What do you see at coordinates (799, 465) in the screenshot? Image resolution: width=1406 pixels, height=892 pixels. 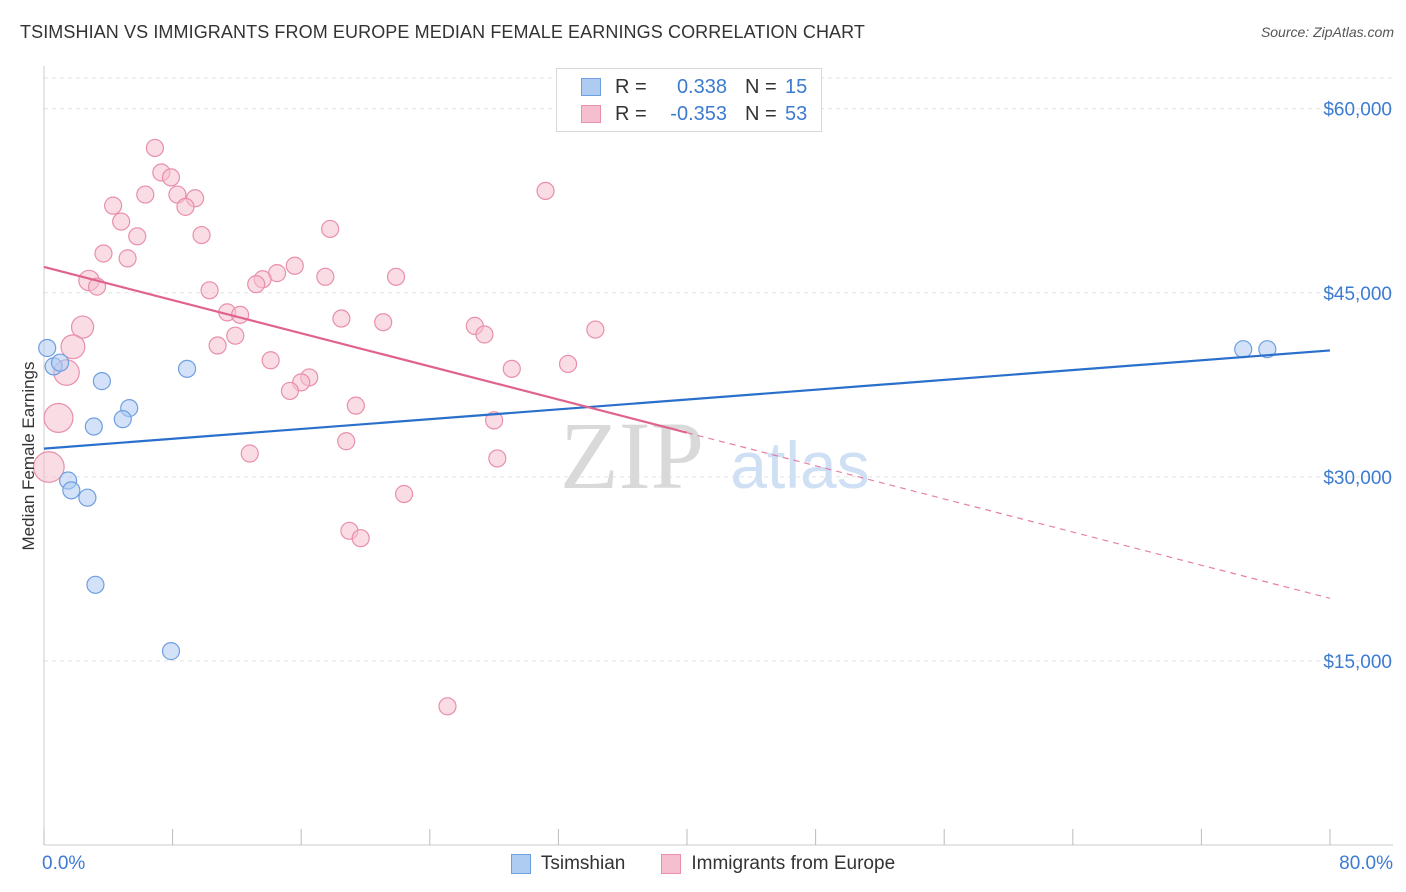 I see `watermark-atlas: atlas` at bounding box center [799, 465].